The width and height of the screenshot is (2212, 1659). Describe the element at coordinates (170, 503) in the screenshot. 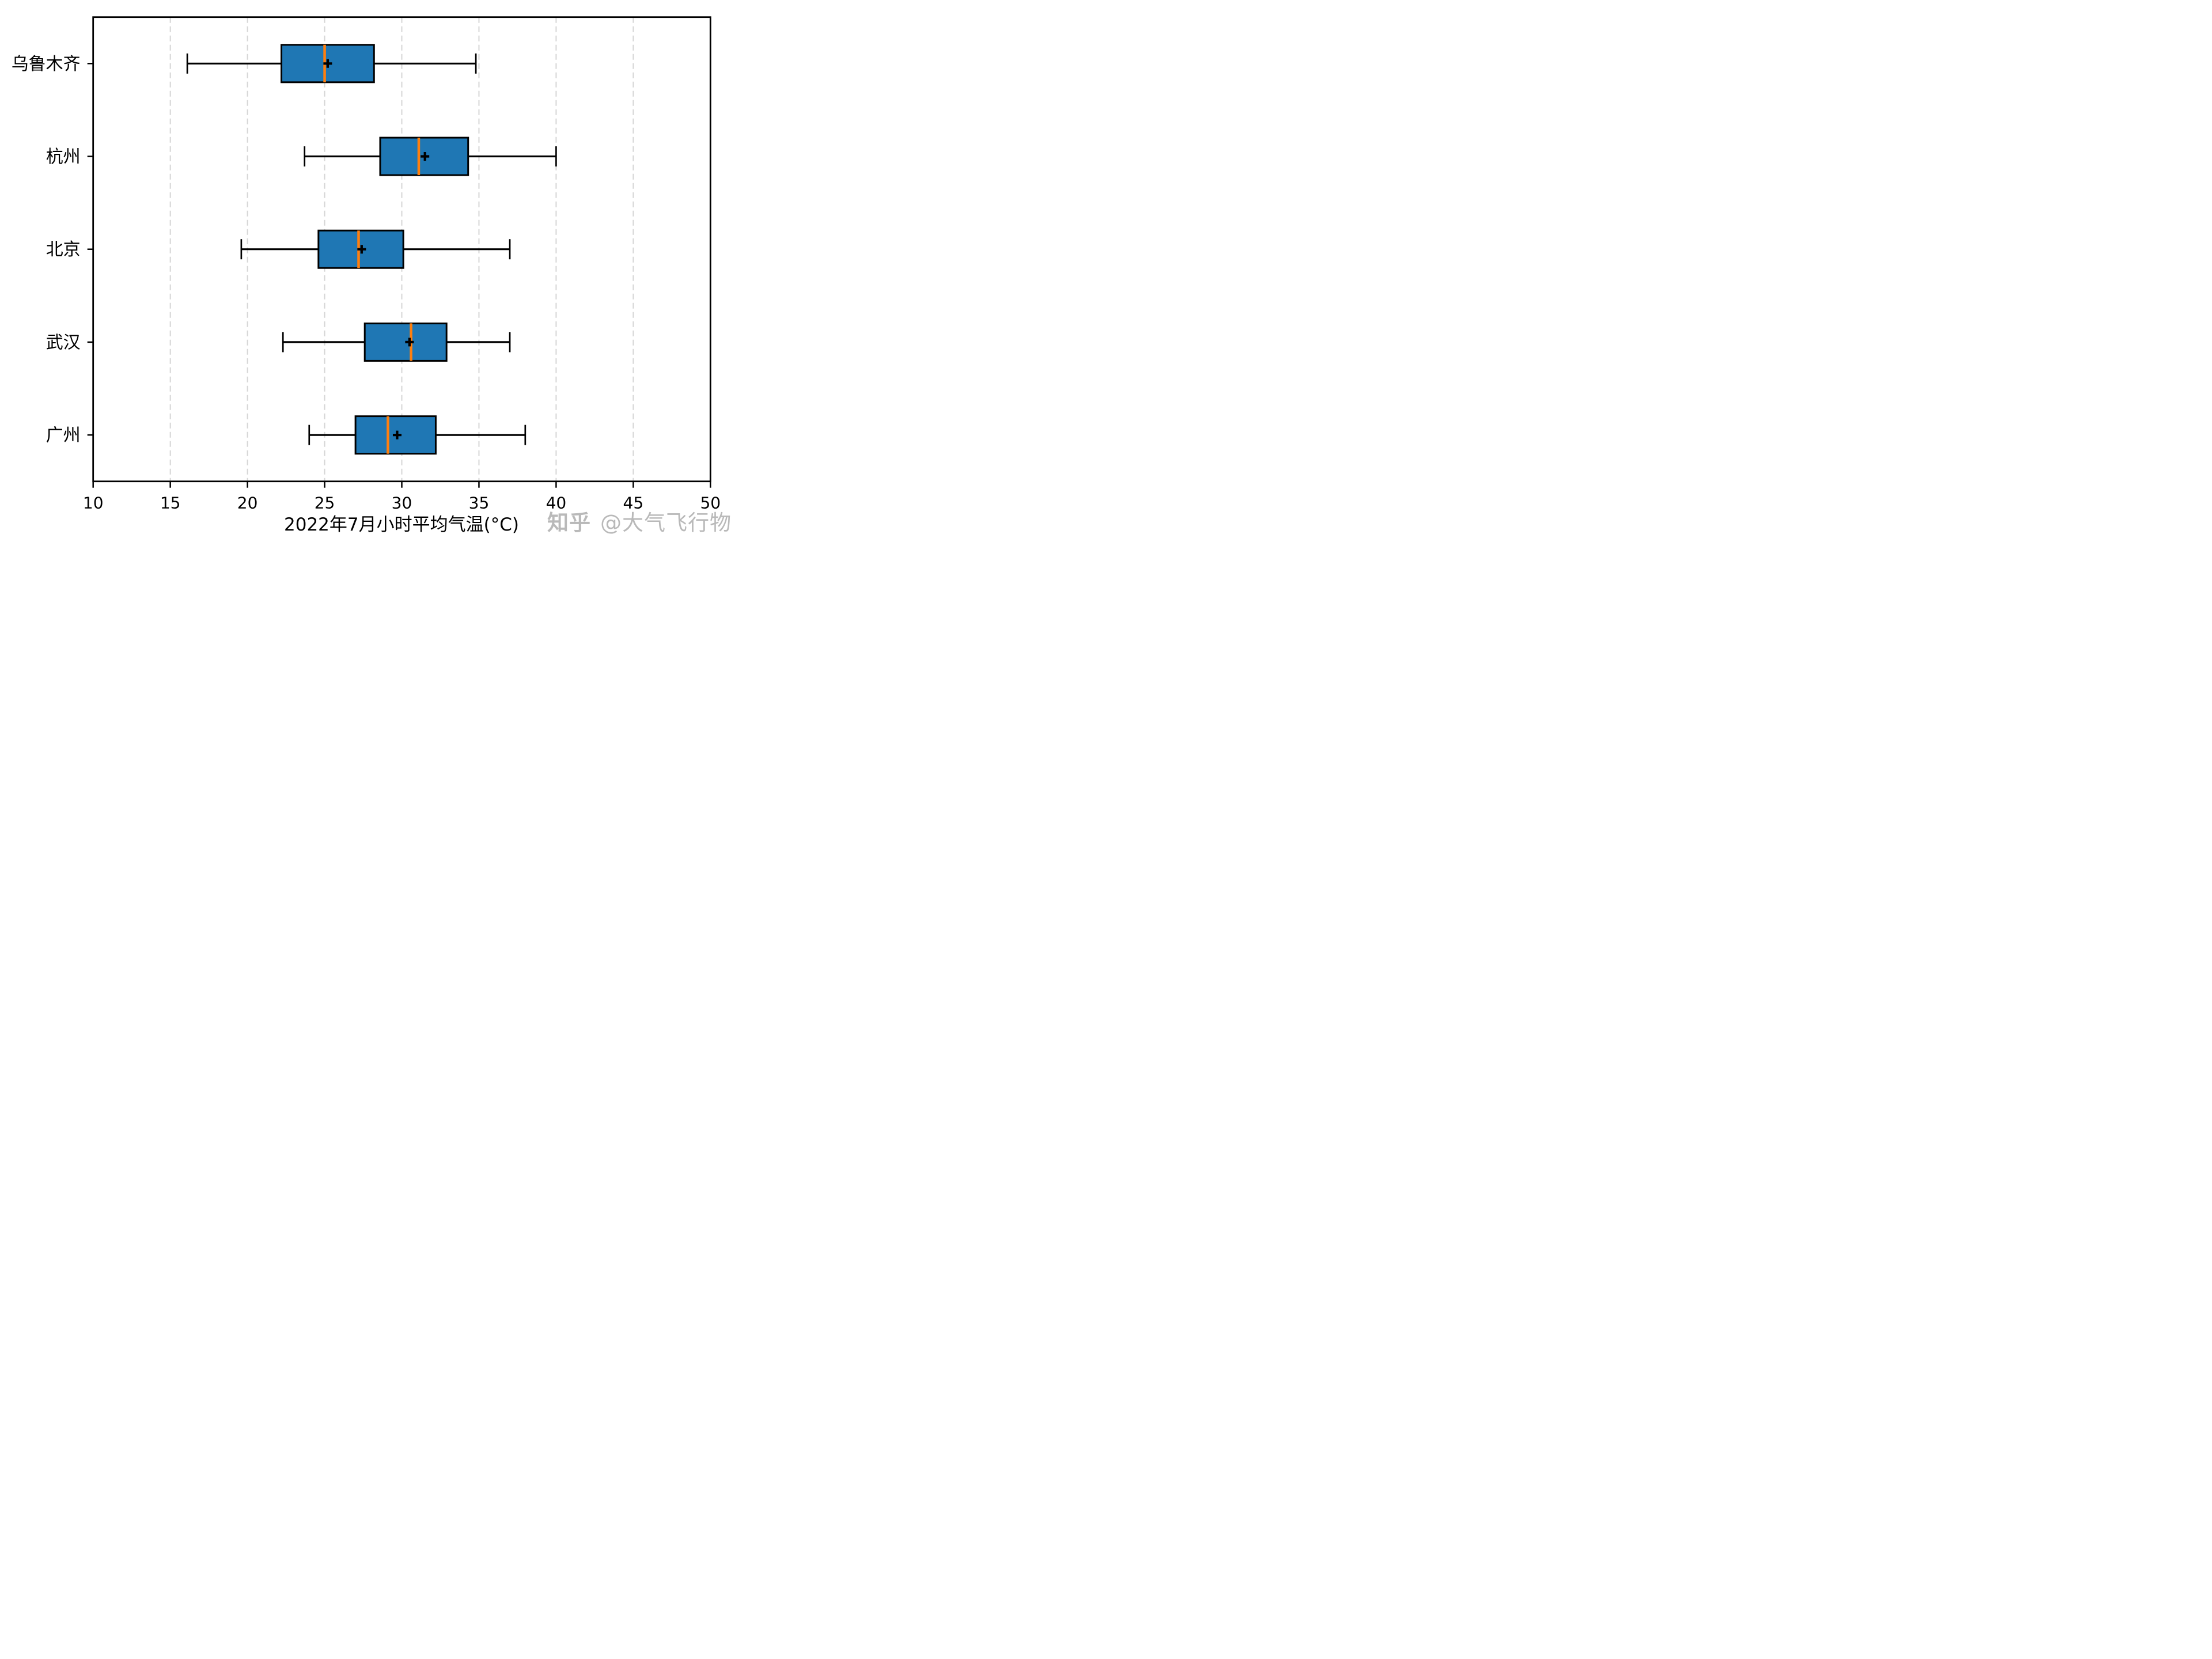

I see `x-tick-label: 15` at that location.